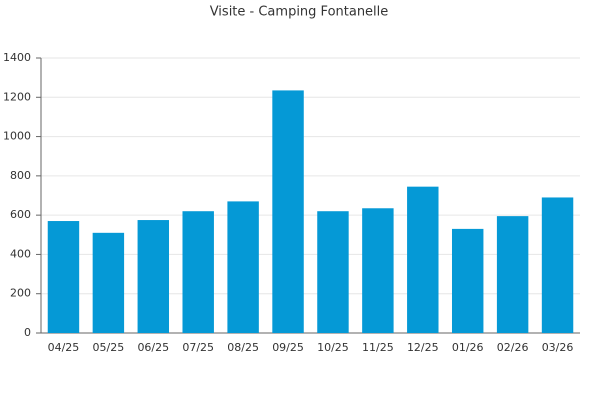 The height and width of the screenshot is (400, 600). What do you see at coordinates (27, 332) in the screenshot?
I see `y-tick-label: 0` at bounding box center [27, 332].